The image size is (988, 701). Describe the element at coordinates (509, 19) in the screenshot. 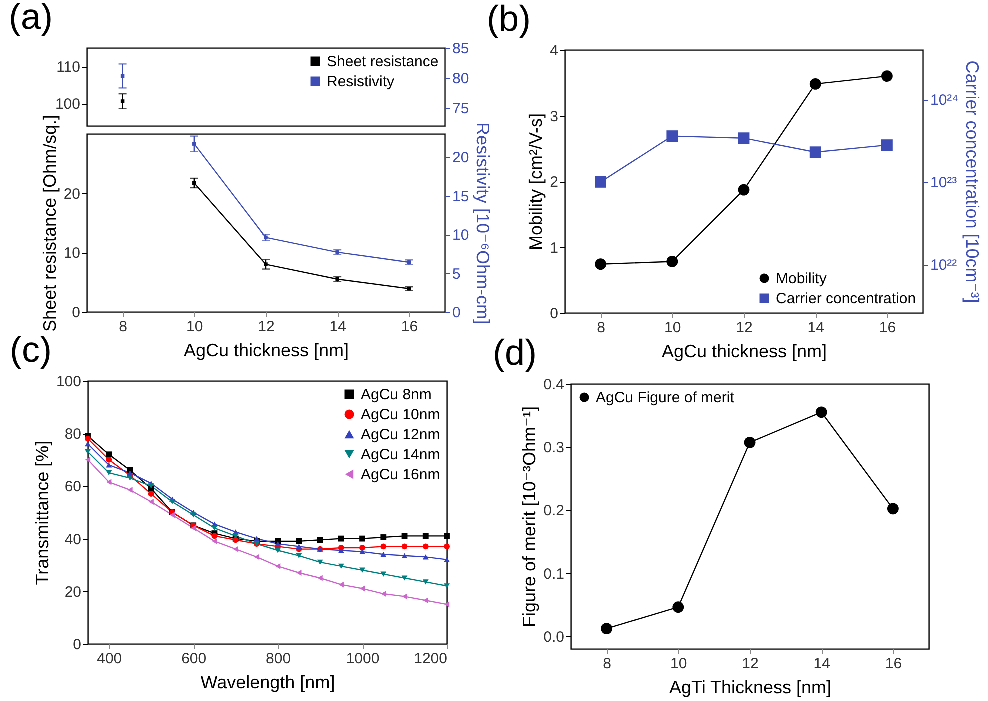

I see `chart-title: (b)` at that location.